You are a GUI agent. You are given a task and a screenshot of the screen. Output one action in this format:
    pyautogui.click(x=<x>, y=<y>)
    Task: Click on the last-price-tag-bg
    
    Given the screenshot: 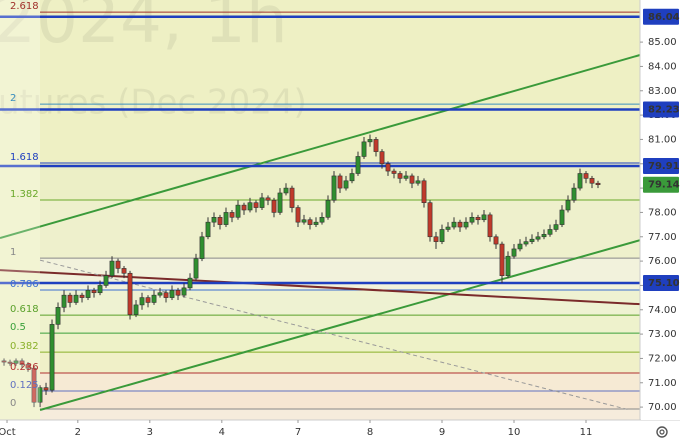 What is the action you would take?
    pyautogui.click(x=661, y=184)
    